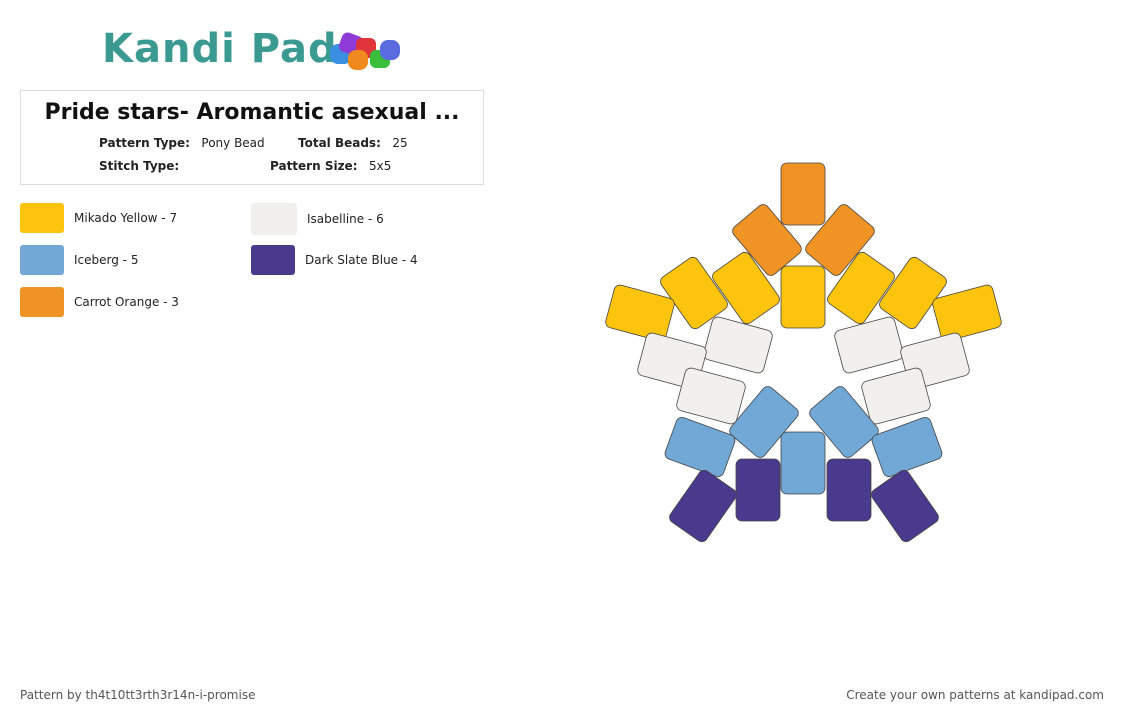  What do you see at coordinates (144, 143) in the screenshot?
I see `field-label: Pattern Type:` at bounding box center [144, 143].